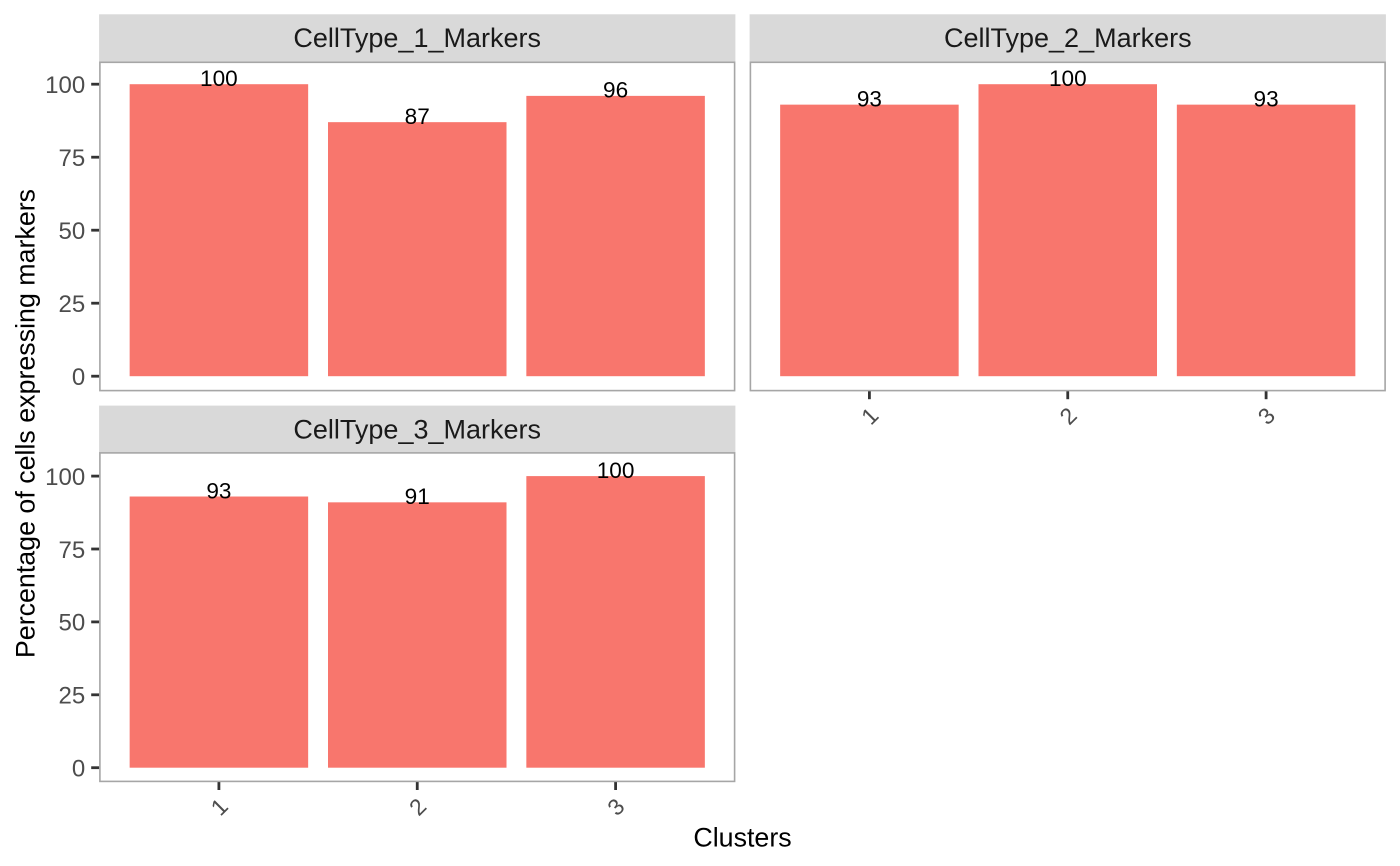  I want to click on svg-text: CellType_3_Markers, so click(417, 430).